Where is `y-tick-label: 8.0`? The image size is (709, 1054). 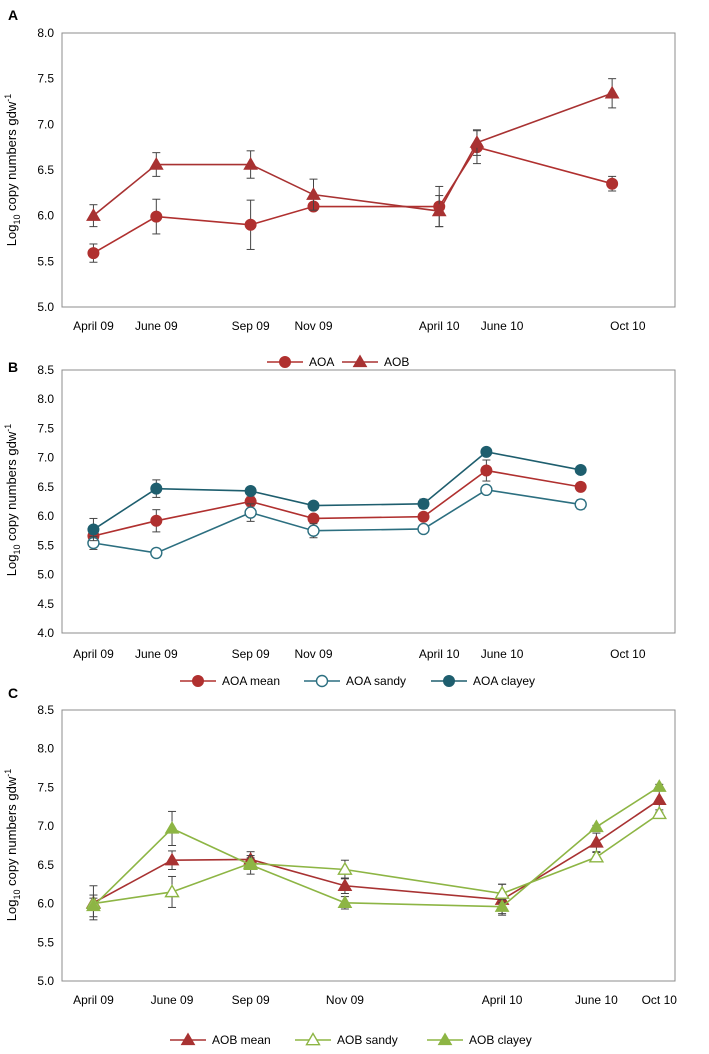
y-tick-label: 8.0 is located at coordinates (45, 33).